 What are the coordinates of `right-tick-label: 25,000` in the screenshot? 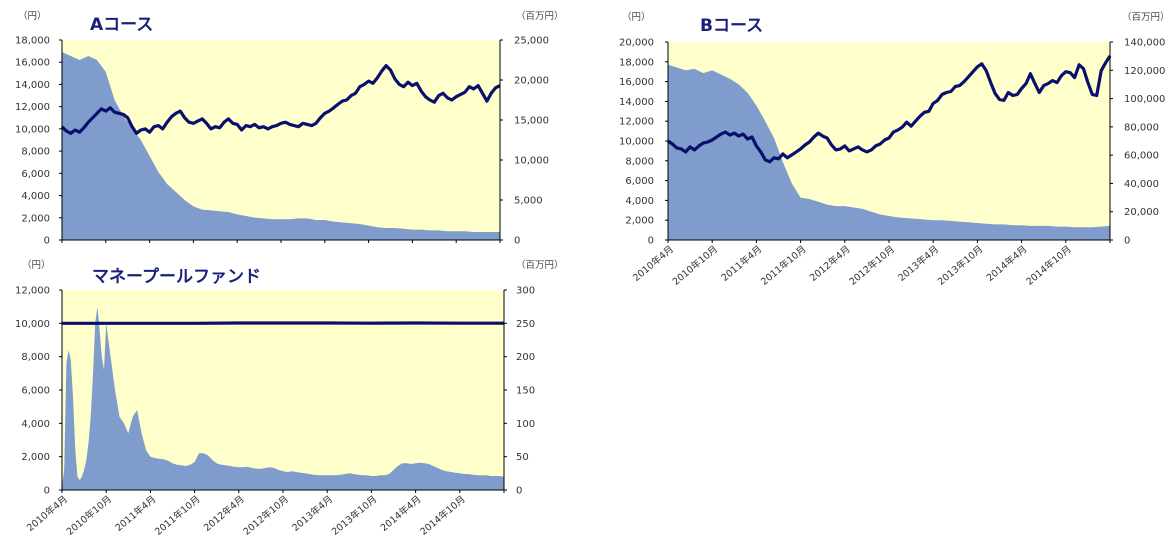 It's located at (531, 41).